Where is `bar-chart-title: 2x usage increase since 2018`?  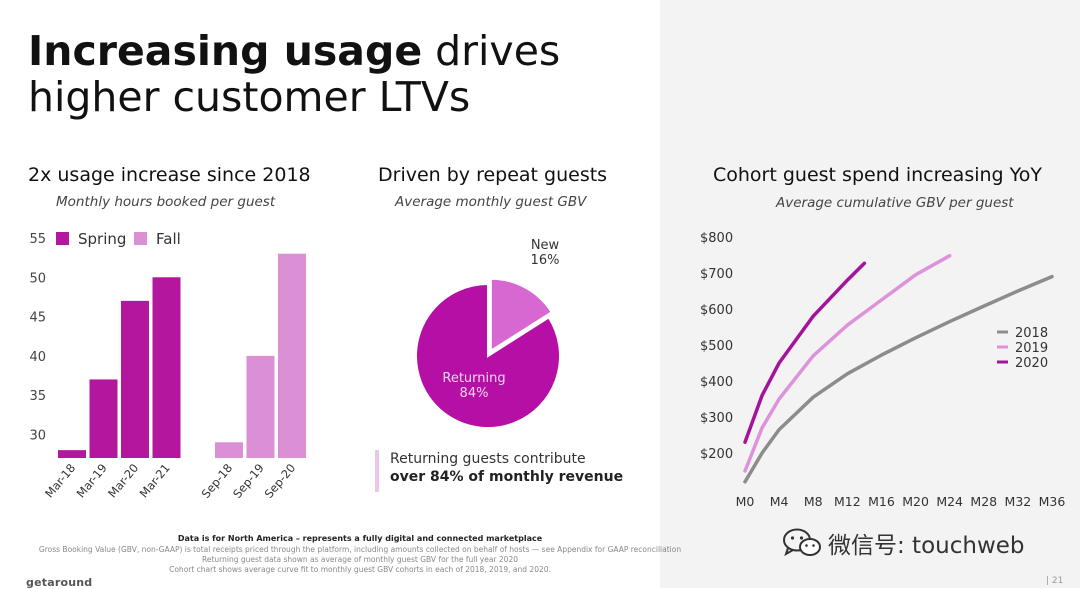 bar-chart-title: 2x usage increase since 2018 is located at coordinates (169, 175).